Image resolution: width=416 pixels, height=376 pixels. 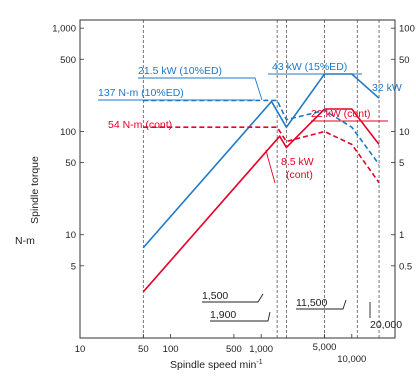 I want to click on y-tick-label-4: 500, so click(x=68, y=60).